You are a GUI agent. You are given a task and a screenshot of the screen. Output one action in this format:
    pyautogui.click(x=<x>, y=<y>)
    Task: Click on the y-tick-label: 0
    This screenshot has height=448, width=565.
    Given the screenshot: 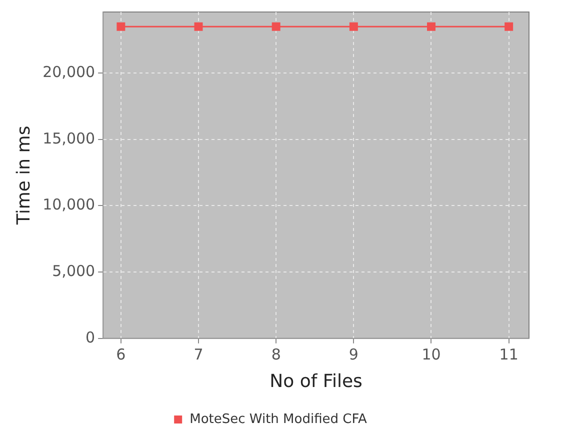 What is the action you would take?
    pyautogui.click(x=91, y=337)
    